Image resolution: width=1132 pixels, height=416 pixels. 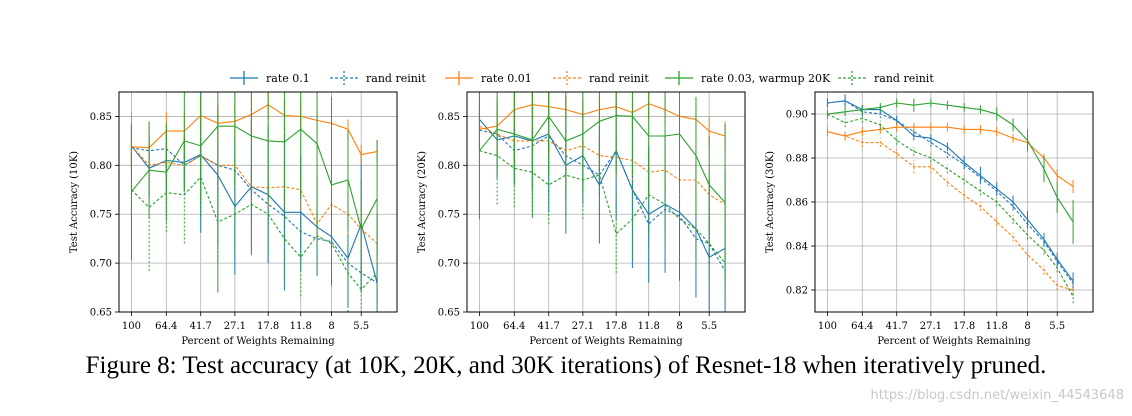 I want to click on grid, so click(x=954, y=202).